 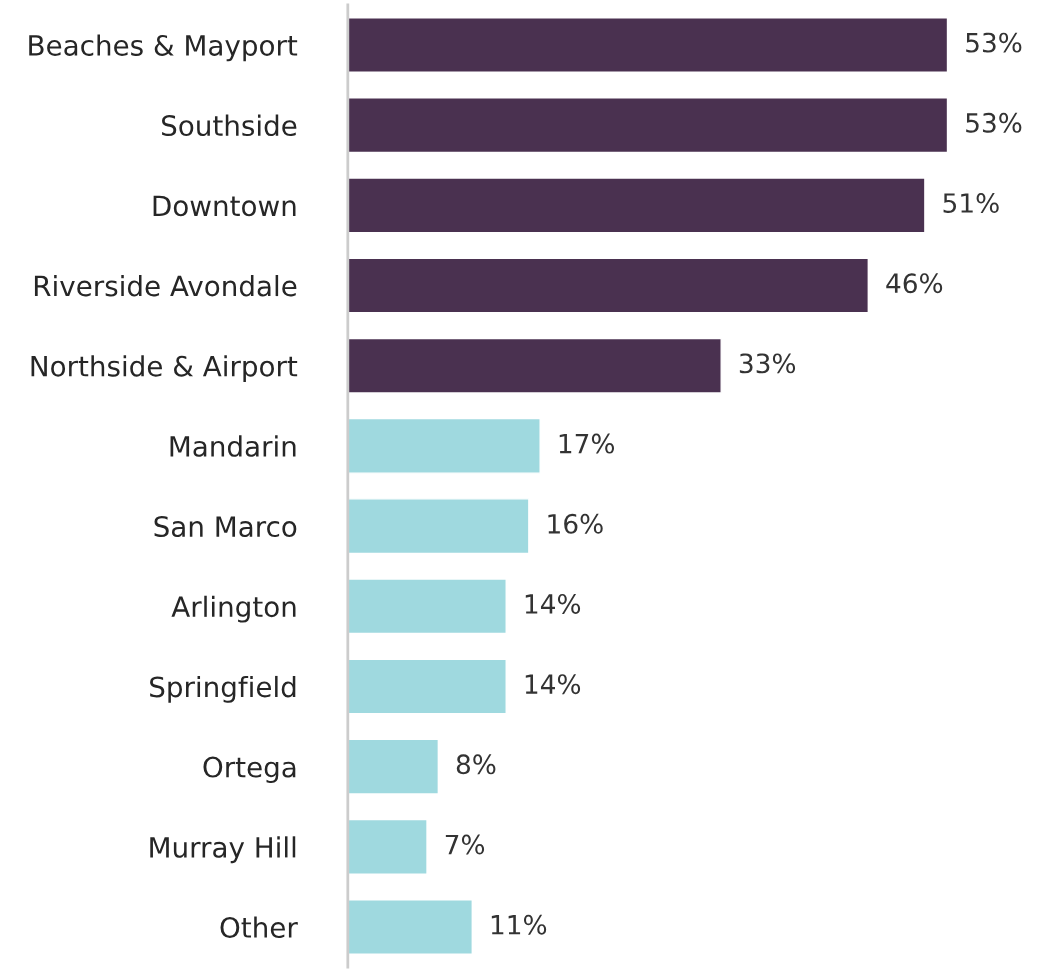 What do you see at coordinates (164, 369) in the screenshot?
I see `y-tick-label: Northside & Airport` at bounding box center [164, 369].